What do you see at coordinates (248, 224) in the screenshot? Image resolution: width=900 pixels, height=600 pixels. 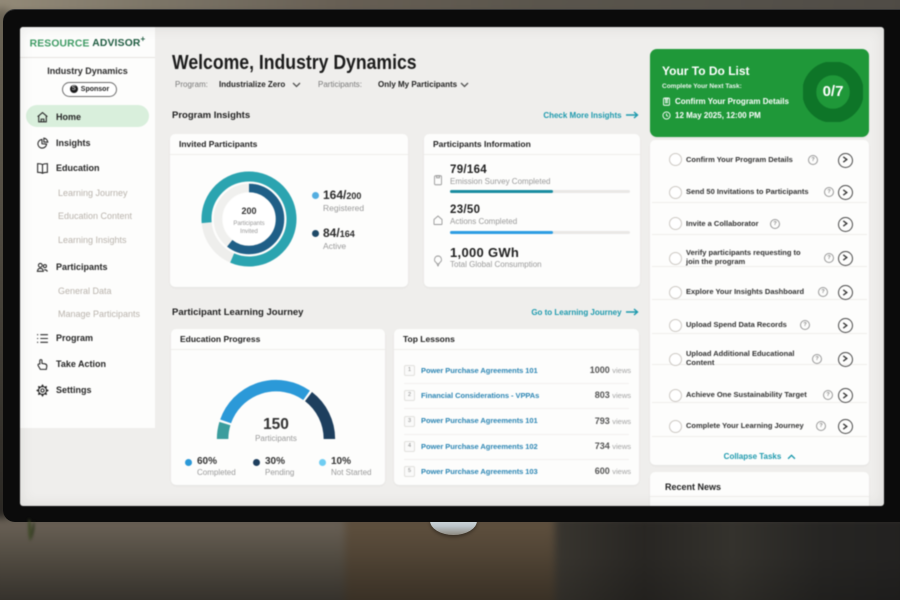 I see `svg-text: Participants` at bounding box center [248, 224].